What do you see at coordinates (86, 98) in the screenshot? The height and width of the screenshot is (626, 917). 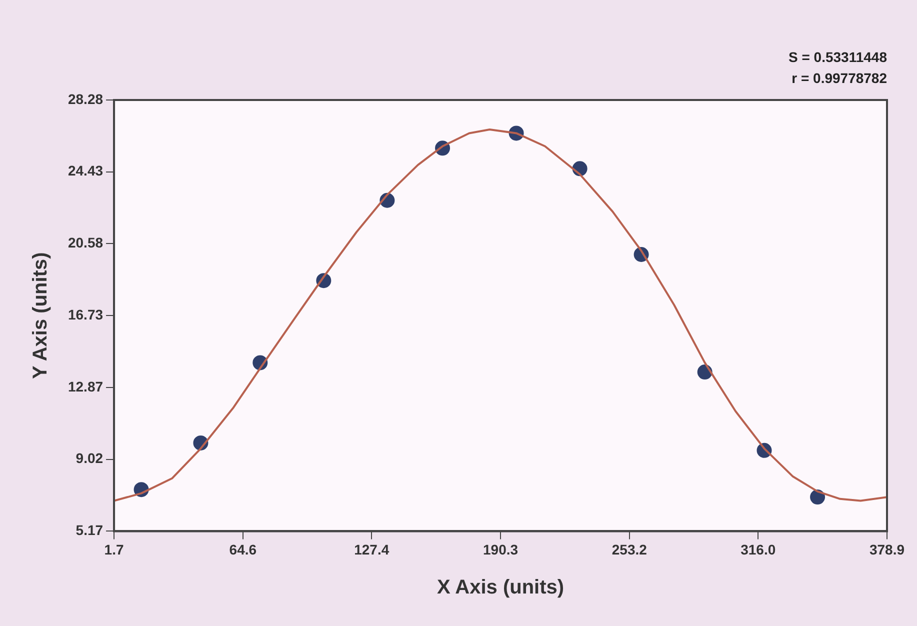 I see `y-tick-label: 28.28` at bounding box center [86, 98].